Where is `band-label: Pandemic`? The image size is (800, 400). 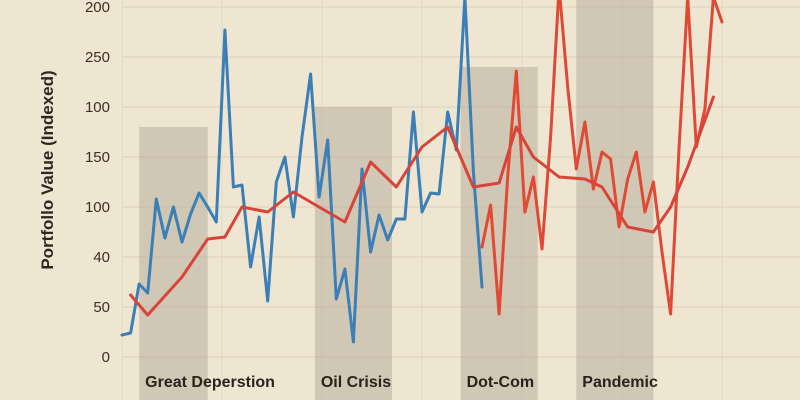
band-label: Pandemic is located at coordinates (620, 382).